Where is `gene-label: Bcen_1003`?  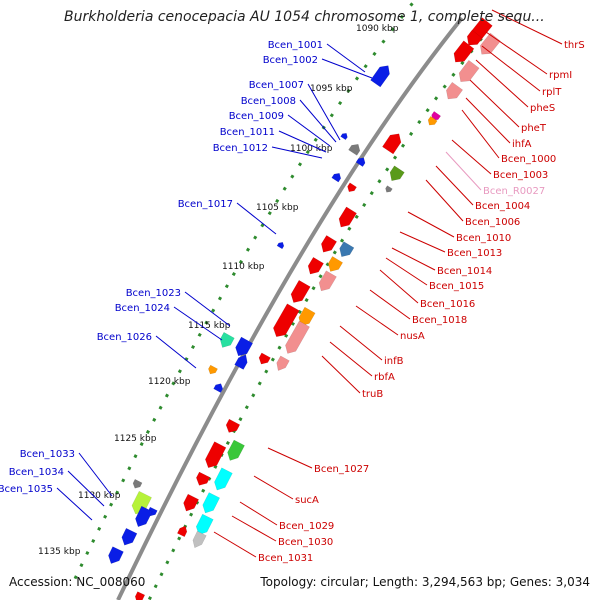
gene-label: Bcen_1003 is located at coordinates (520, 175).